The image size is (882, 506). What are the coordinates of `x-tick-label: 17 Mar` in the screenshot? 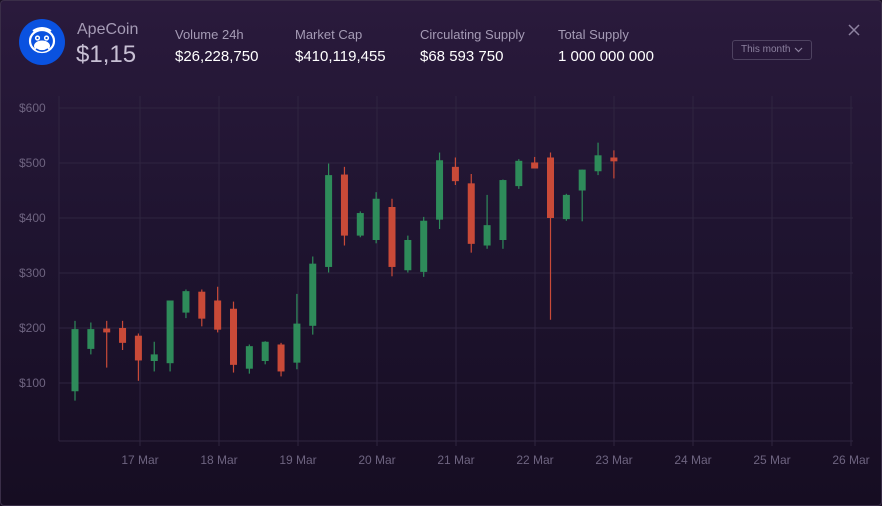 It's located at (139, 460).